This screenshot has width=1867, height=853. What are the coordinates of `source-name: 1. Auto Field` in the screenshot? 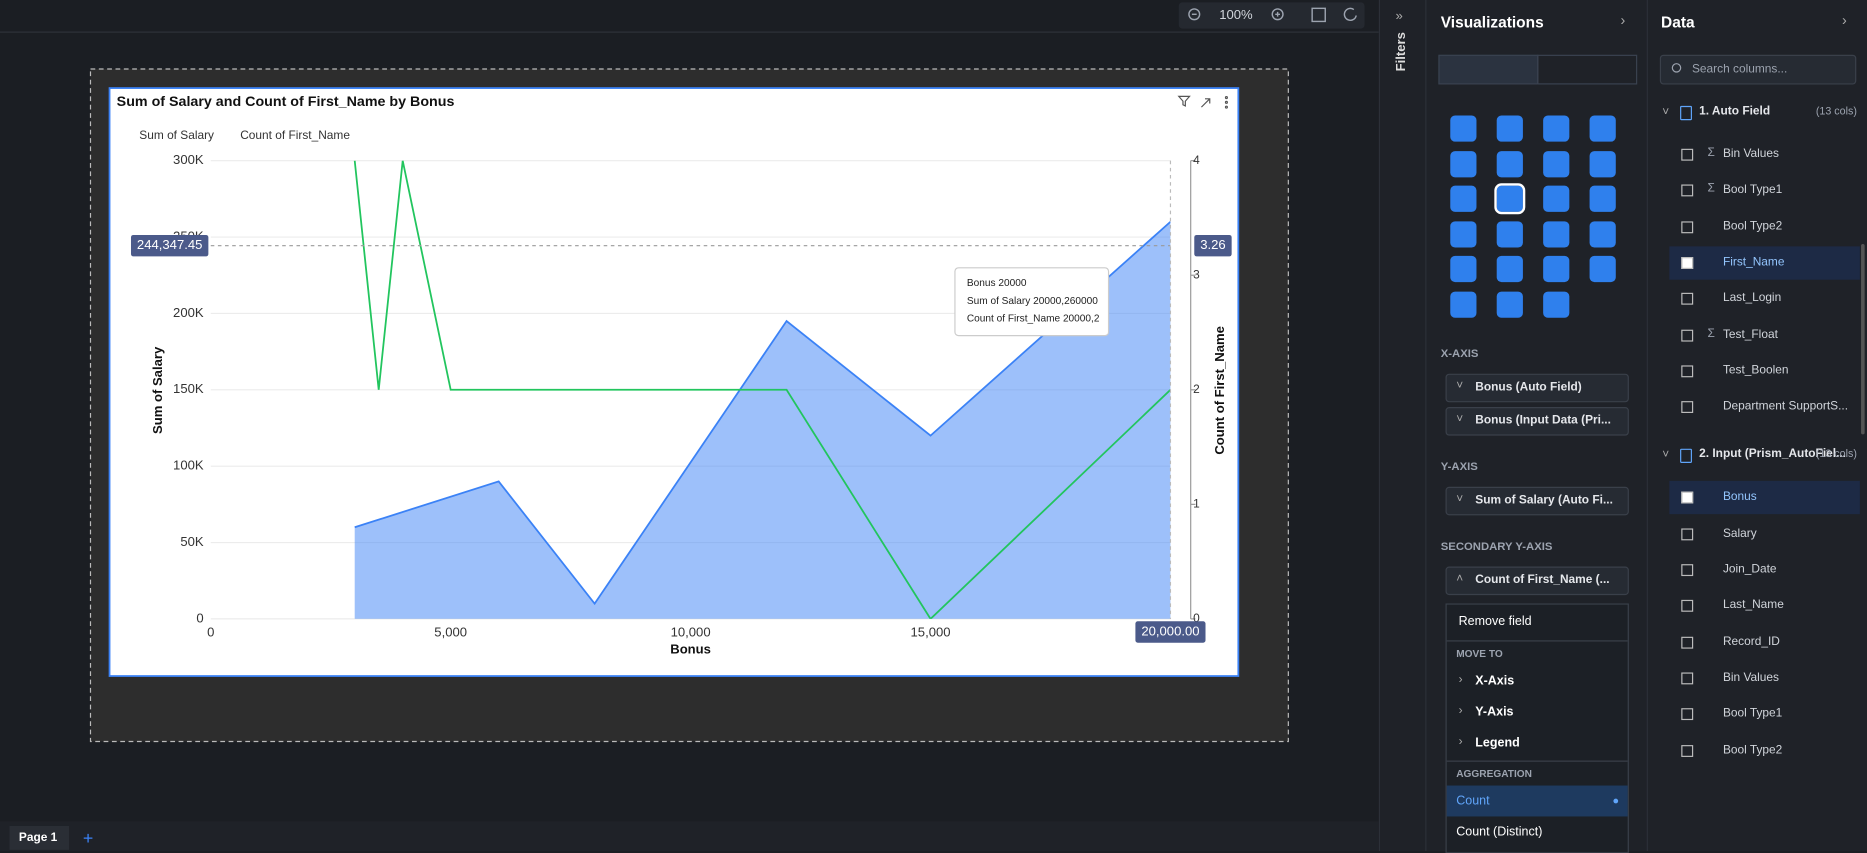 It's located at (1735, 111).